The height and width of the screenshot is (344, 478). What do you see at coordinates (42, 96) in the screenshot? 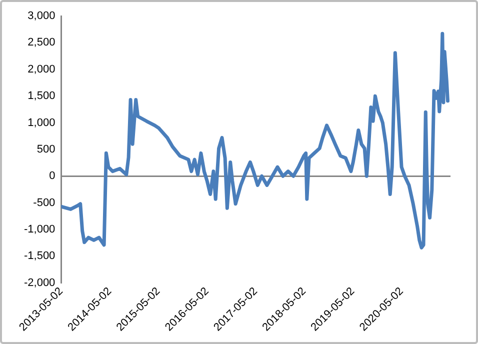
I see `y-tick-label: 1,500` at bounding box center [42, 96].